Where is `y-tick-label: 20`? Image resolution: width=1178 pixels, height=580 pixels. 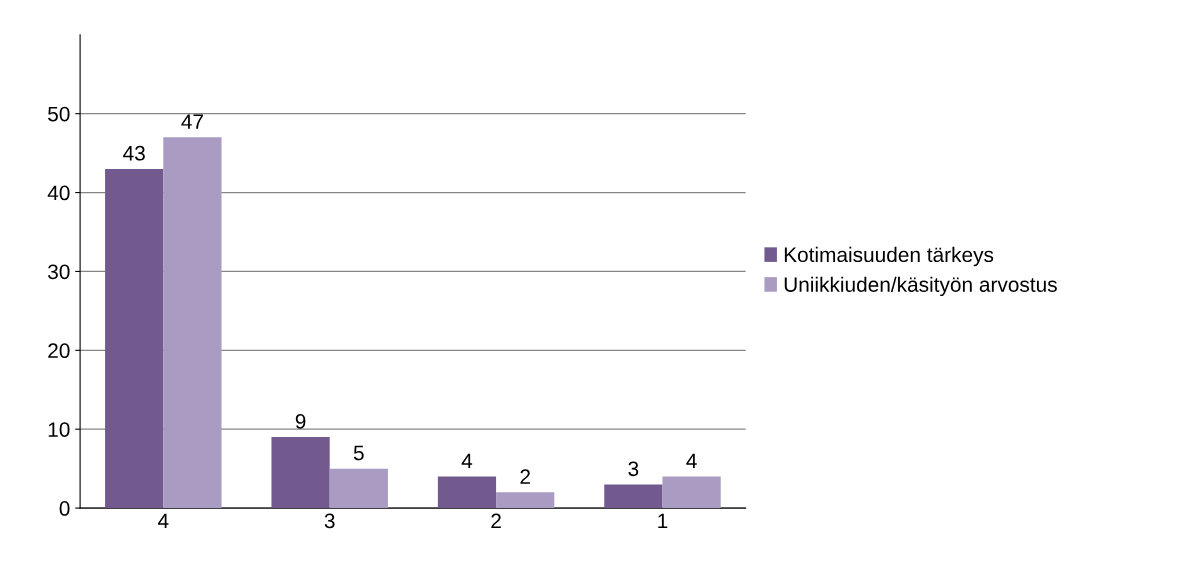
y-tick-label: 20 is located at coordinates (59, 351).